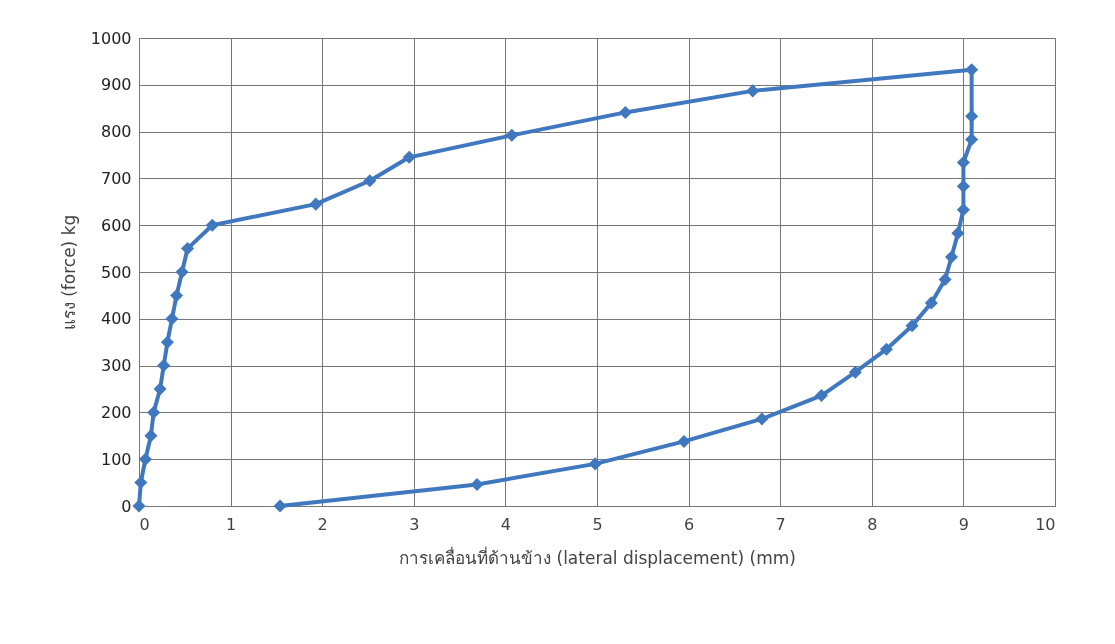 This screenshot has width=1115, height=644. Describe the element at coordinates (414, 524) in the screenshot. I see `x-tick-label: 3` at that location.